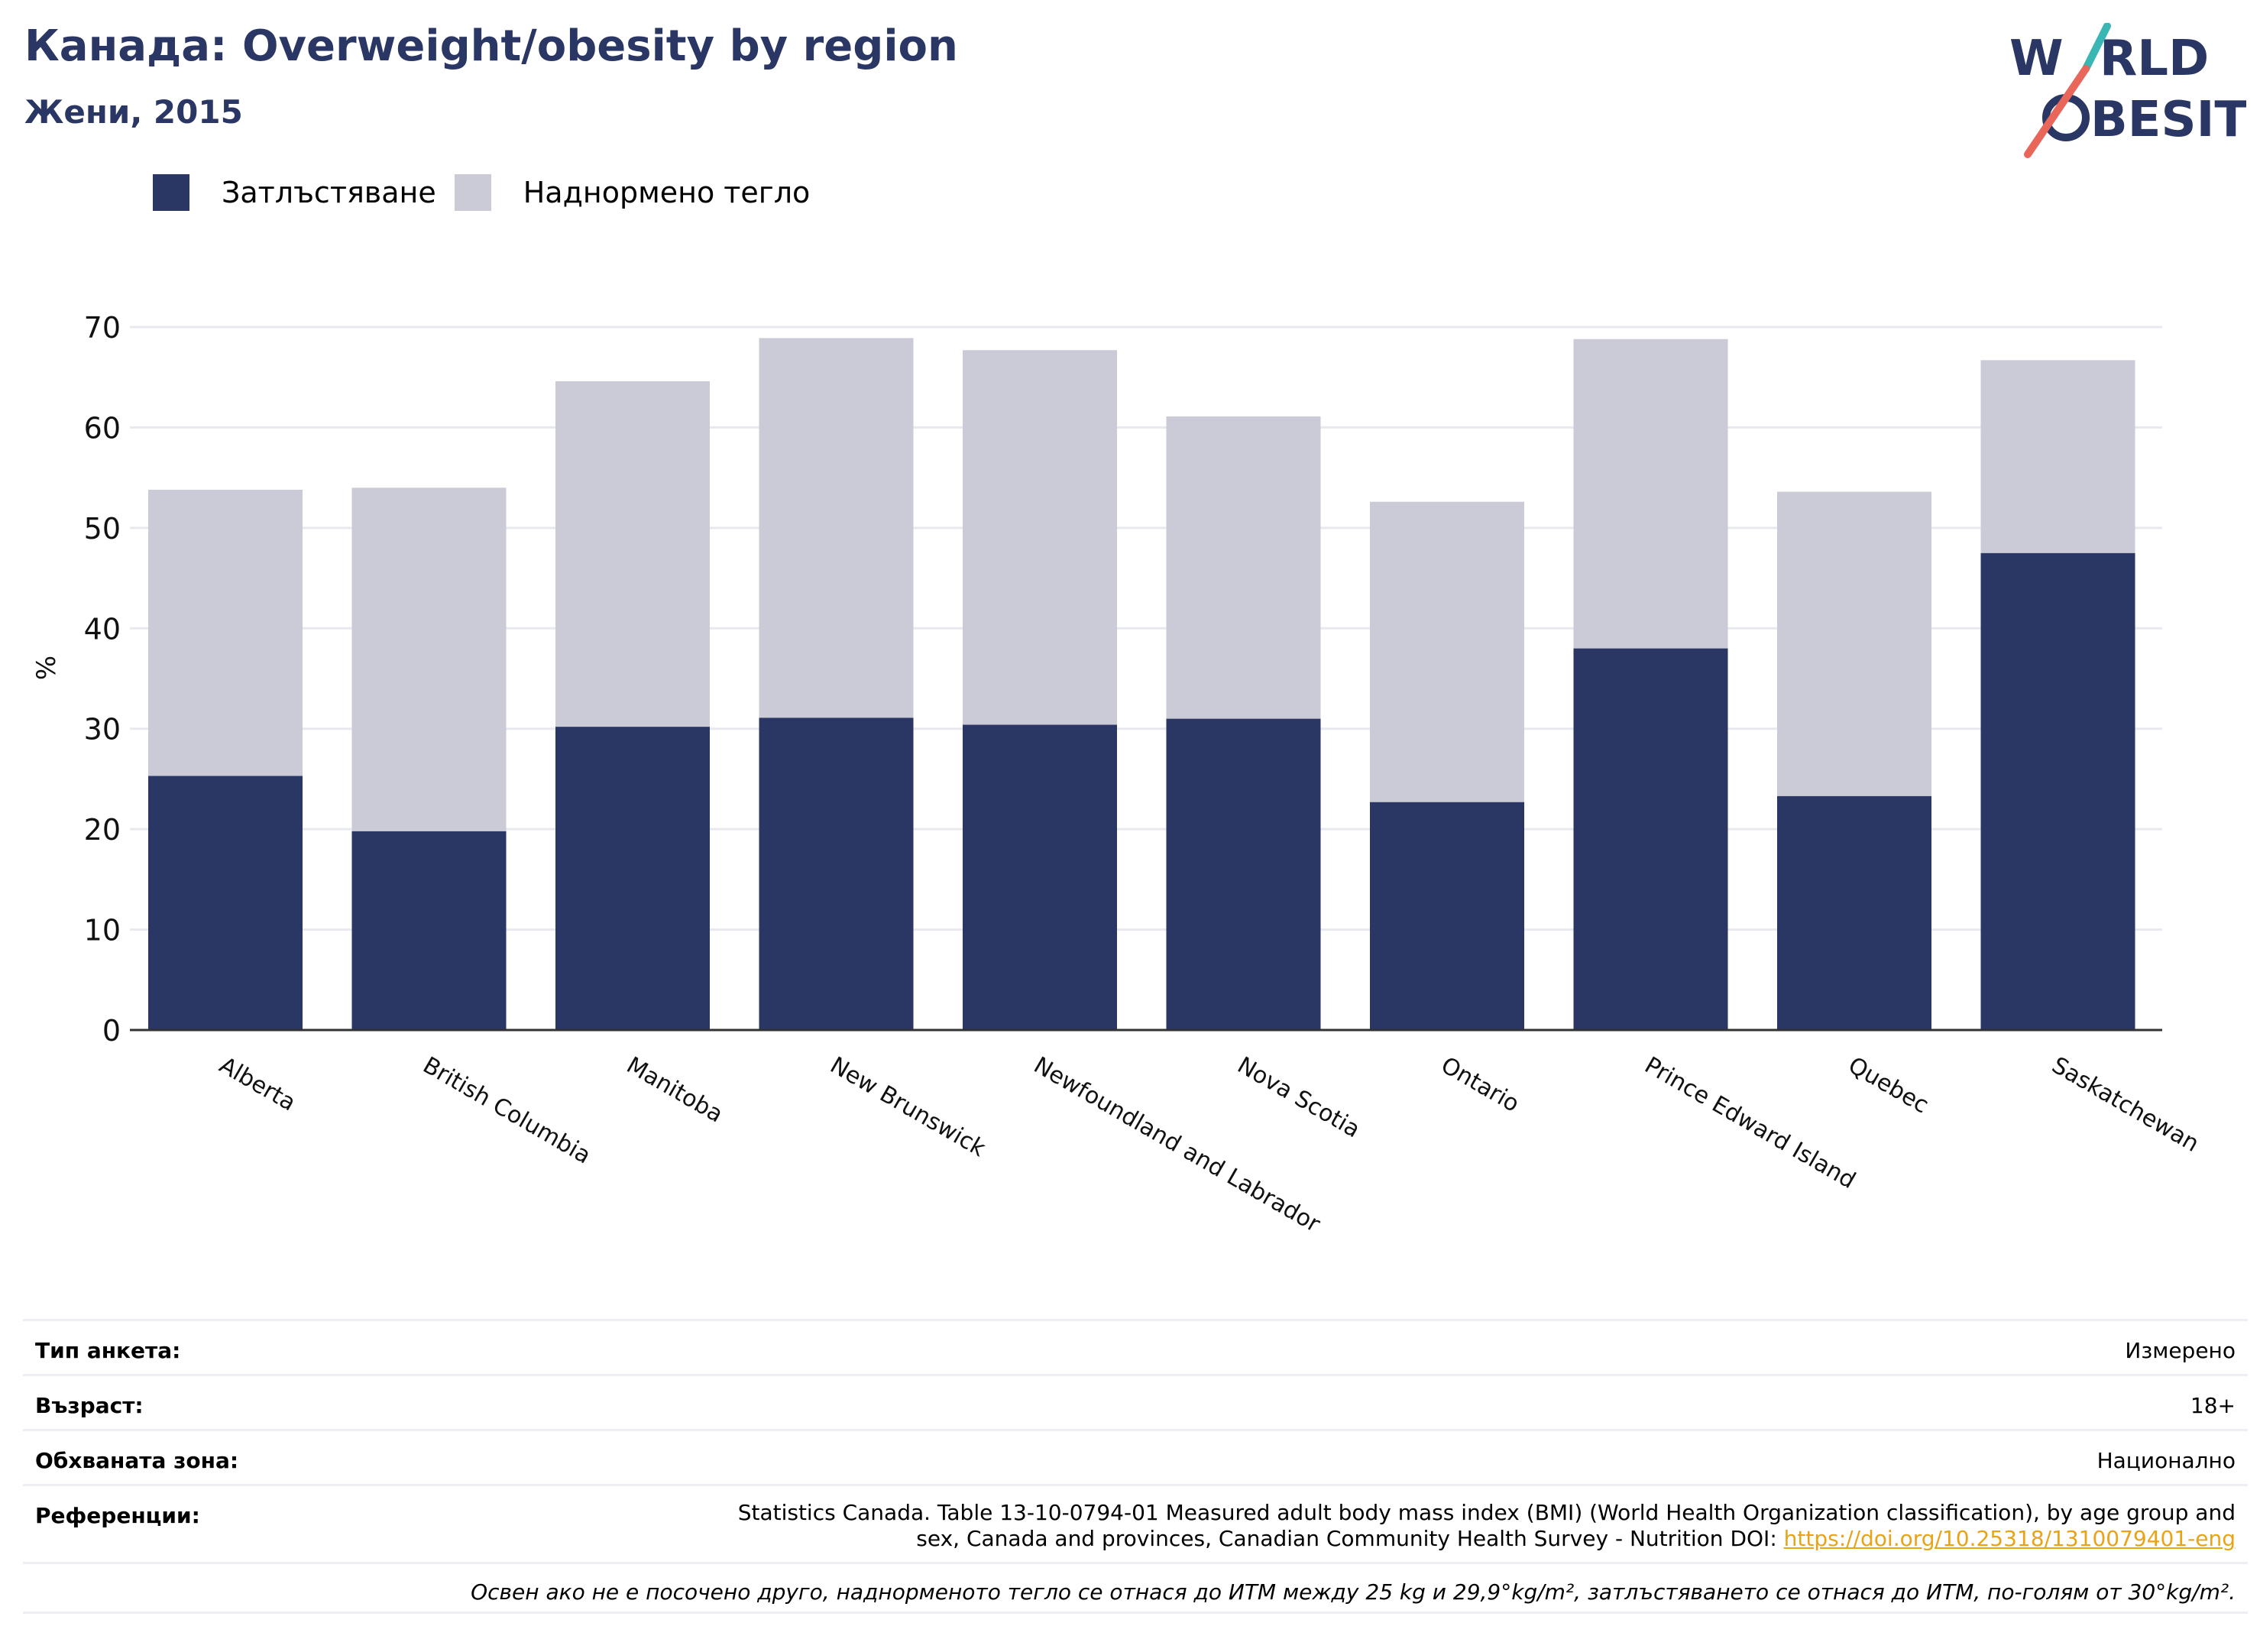 This screenshot has width=2260, height=1652. What do you see at coordinates (329, 192) in the screenshot?
I see `legend-label-obesity: Затлъстяване` at bounding box center [329, 192].